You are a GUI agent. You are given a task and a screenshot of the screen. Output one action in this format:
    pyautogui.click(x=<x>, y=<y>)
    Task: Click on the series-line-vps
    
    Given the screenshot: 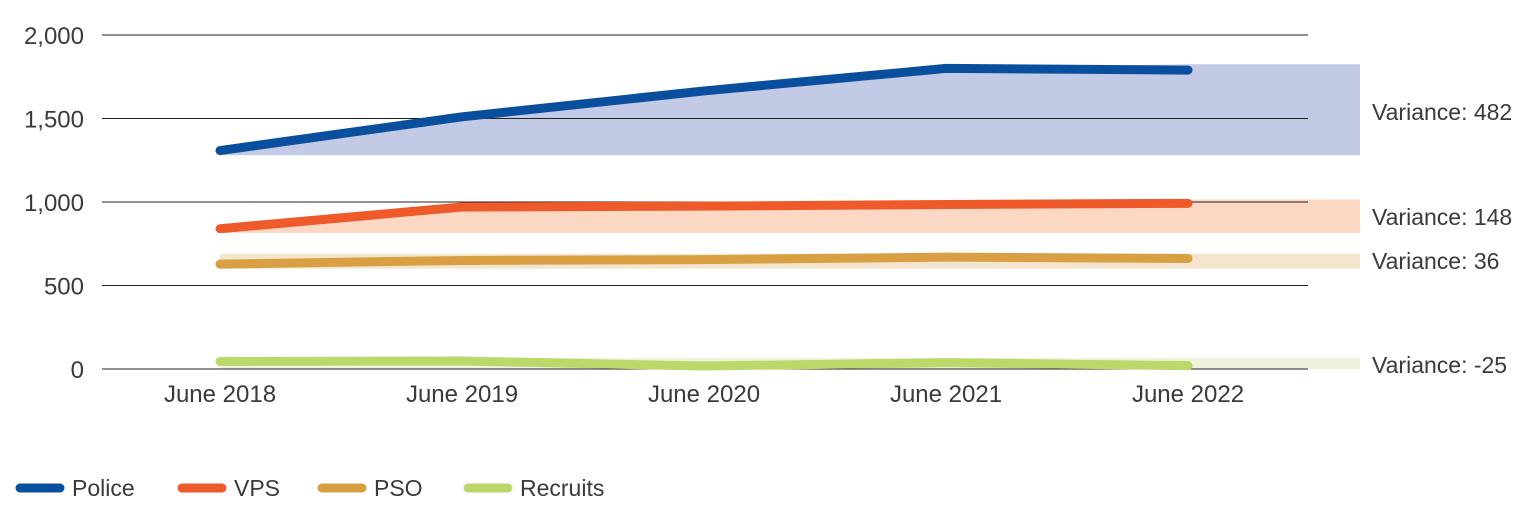 What is the action you would take?
    pyautogui.click(x=704, y=216)
    